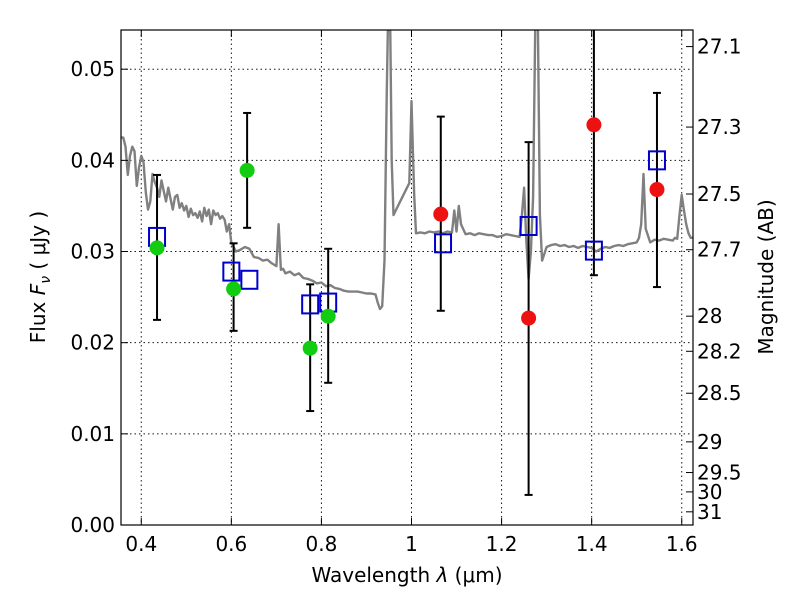  I want to click on y2-tick-label: 28, so click(709, 316).